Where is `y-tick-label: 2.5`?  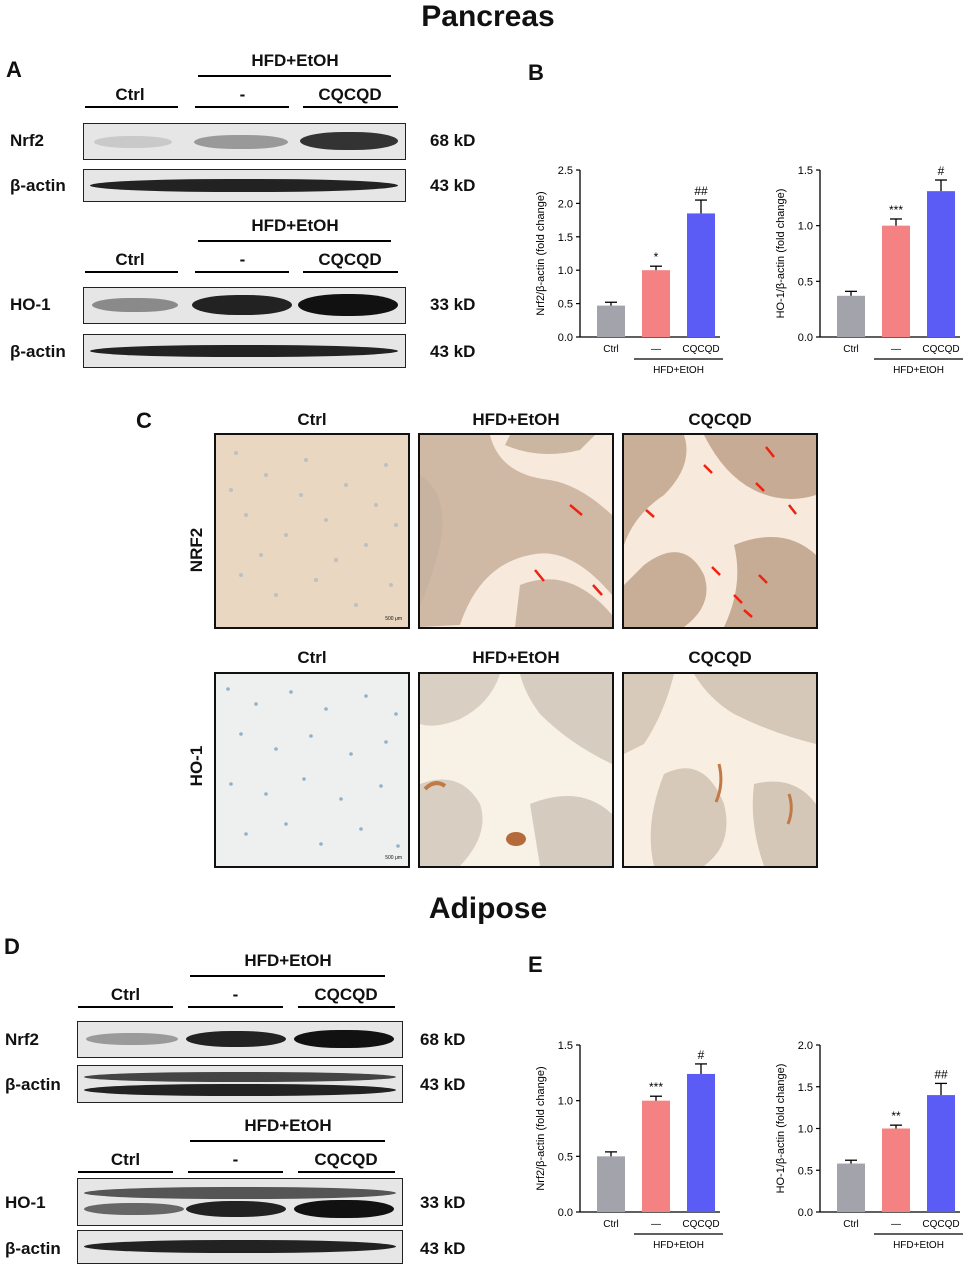 y-tick-label: 2.5 is located at coordinates (565, 171).